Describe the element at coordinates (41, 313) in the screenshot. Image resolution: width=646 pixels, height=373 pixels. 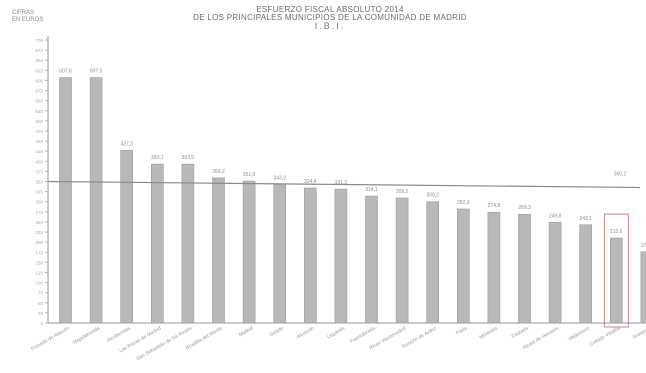
I see `y-tick-label-1: 25` at that location.